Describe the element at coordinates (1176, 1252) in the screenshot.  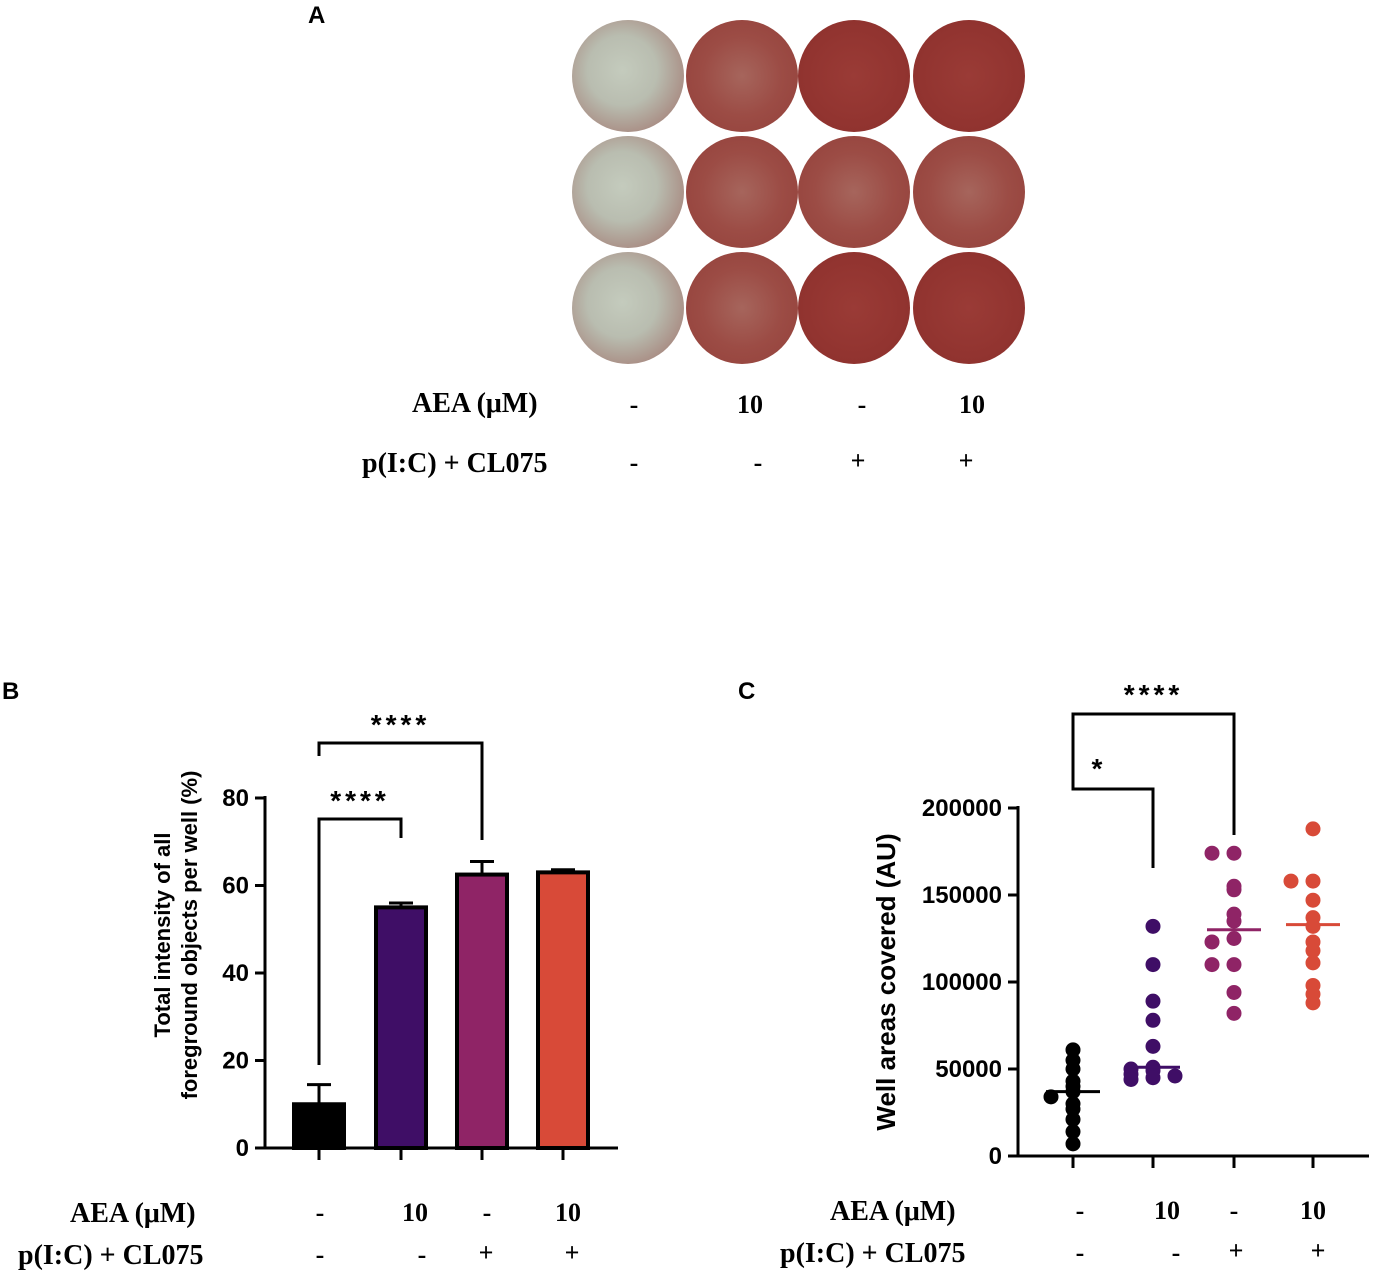
I see `panel-c-pic-value-2: -` at that location.